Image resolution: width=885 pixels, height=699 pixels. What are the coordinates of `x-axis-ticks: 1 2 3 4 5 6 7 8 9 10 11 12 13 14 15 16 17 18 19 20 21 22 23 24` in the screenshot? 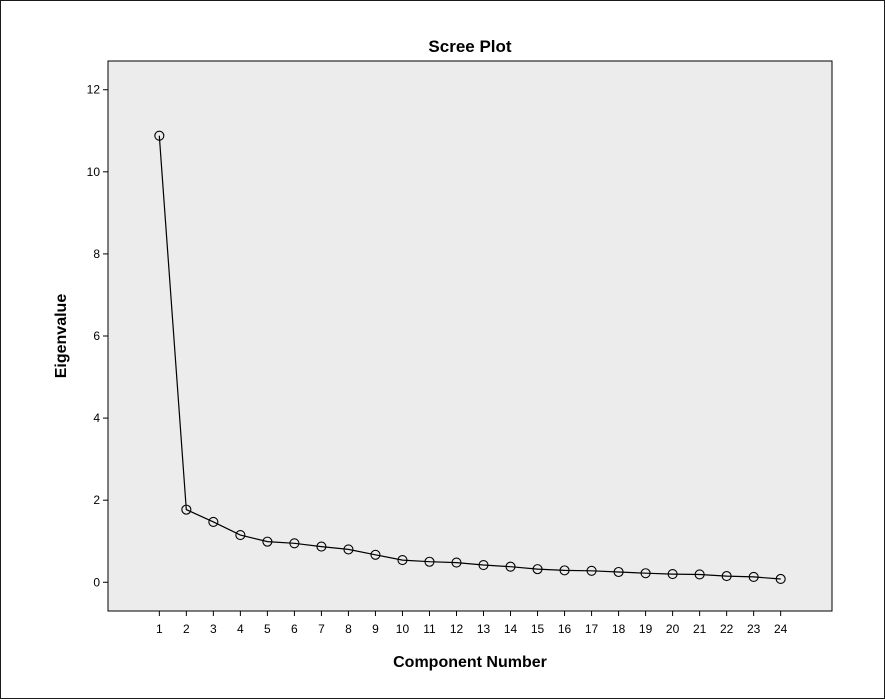 It's located at (472, 623).